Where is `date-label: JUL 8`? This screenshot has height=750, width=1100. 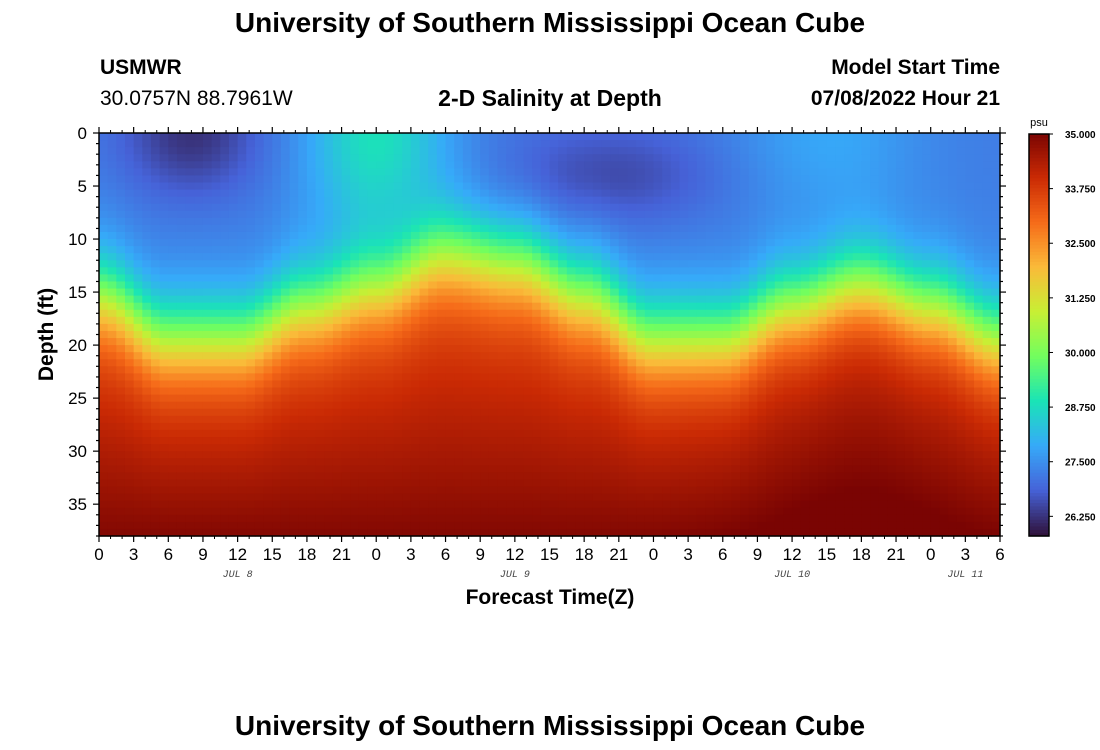 date-label: JUL 8 is located at coordinates (238, 575).